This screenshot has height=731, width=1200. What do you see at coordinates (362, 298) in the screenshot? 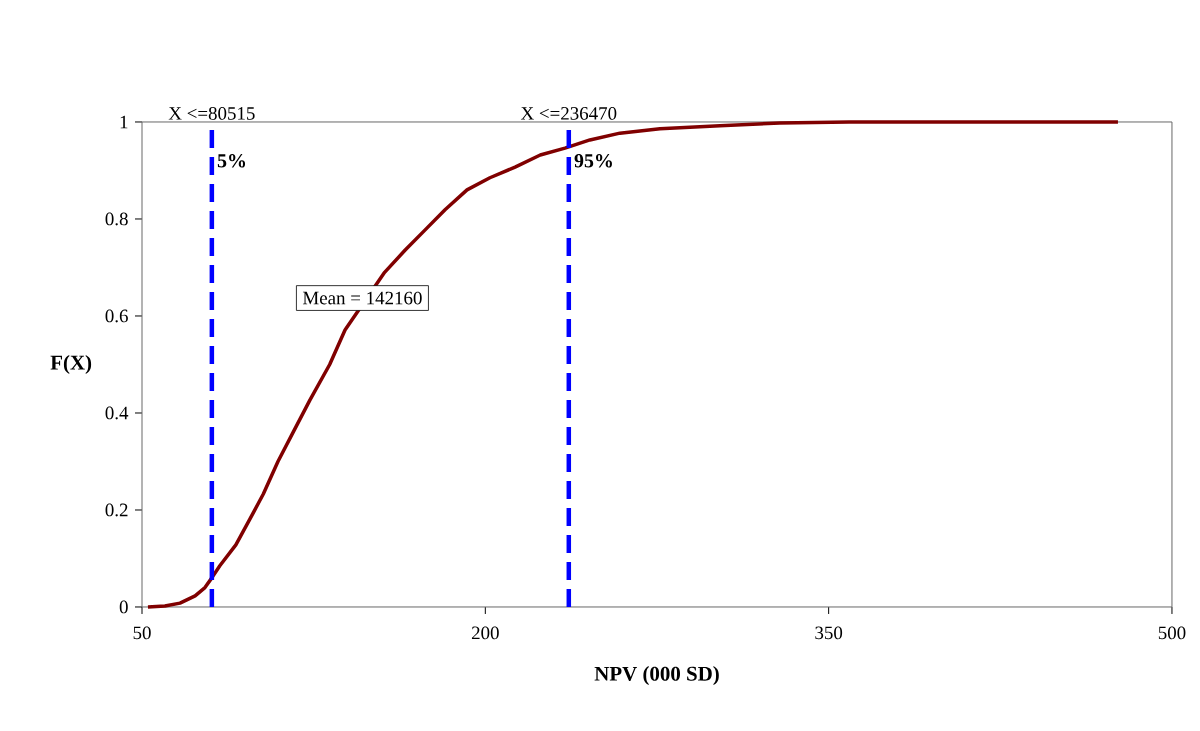
I see `annotation: Mean = 142160` at bounding box center [362, 298].